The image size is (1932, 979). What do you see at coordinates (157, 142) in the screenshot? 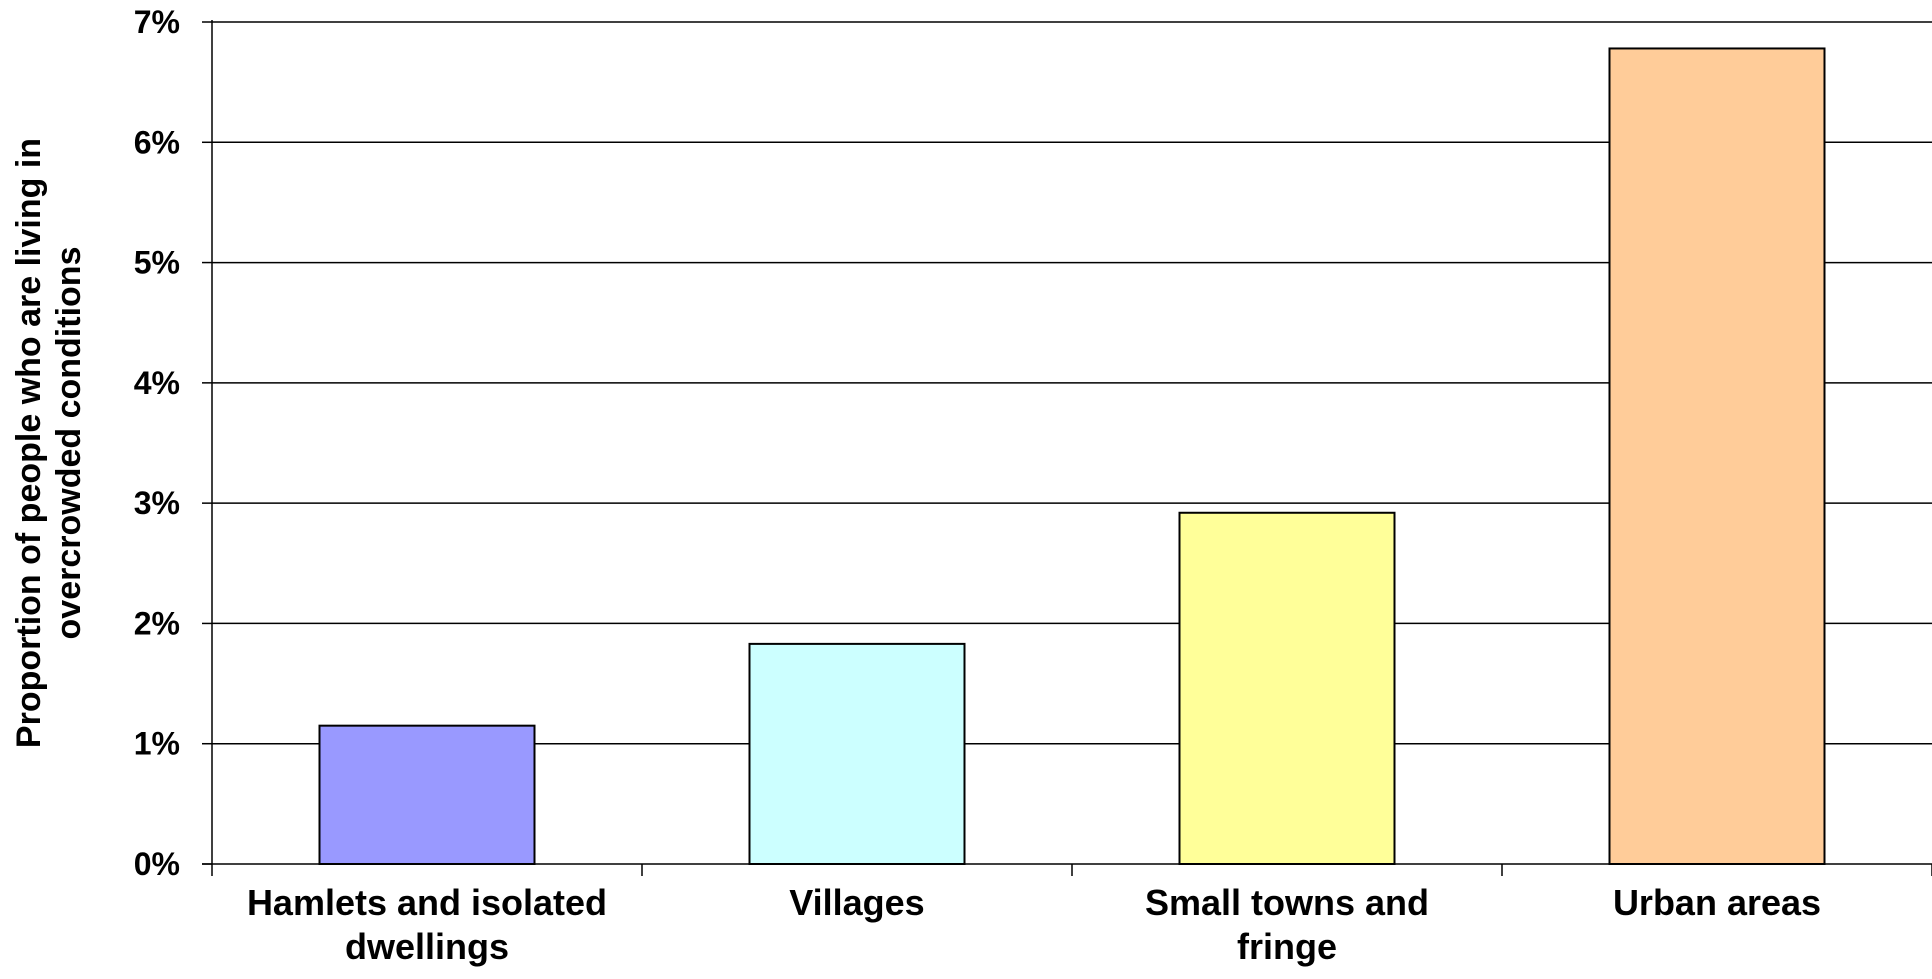
I see `y-tick-label: 6%` at bounding box center [157, 142].